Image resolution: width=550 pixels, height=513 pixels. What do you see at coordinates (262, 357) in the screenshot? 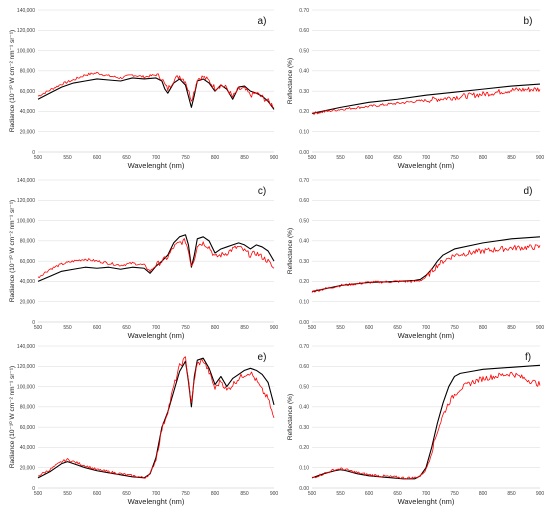
I see `panel-label: e)` at bounding box center [262, 357].